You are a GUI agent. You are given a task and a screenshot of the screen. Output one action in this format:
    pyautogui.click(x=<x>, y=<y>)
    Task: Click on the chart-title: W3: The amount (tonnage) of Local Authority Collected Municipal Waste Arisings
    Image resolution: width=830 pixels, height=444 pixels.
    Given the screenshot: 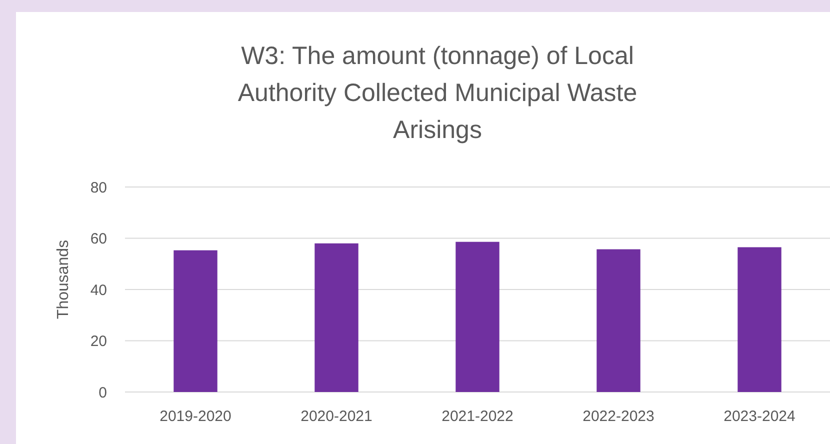 What is the action you would take?
    pyautogui.click(x=438, y=93)
    